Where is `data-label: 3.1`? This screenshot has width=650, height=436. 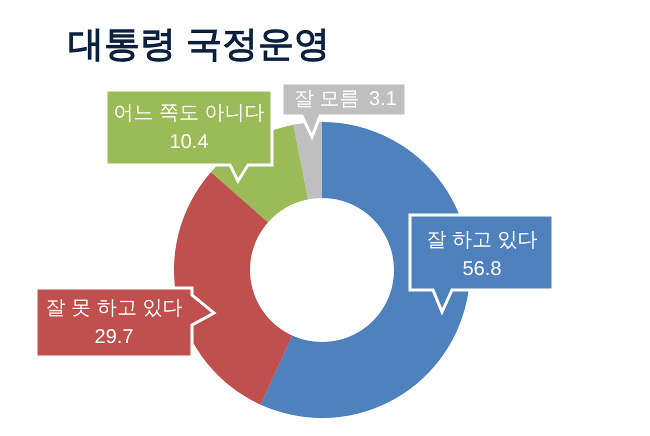 data-label: 3.1 is located at coordinates (383, 99).